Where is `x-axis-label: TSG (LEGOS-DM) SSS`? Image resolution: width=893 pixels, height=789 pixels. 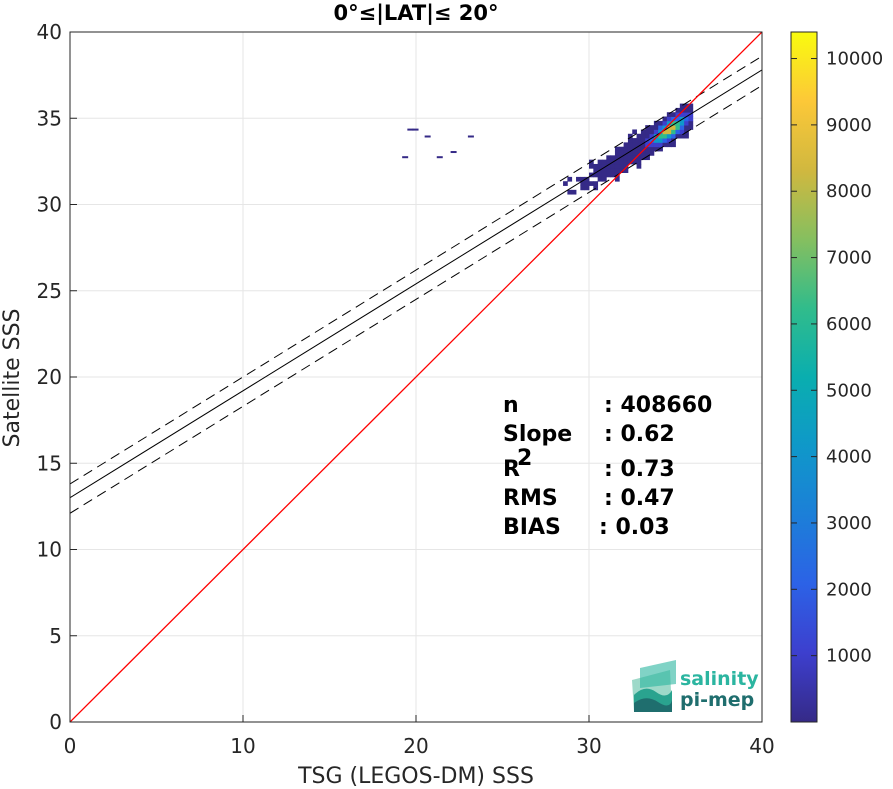 x-axis-label: TSG (LEGOS-DM) SSS is located at coordinates (415, 776).